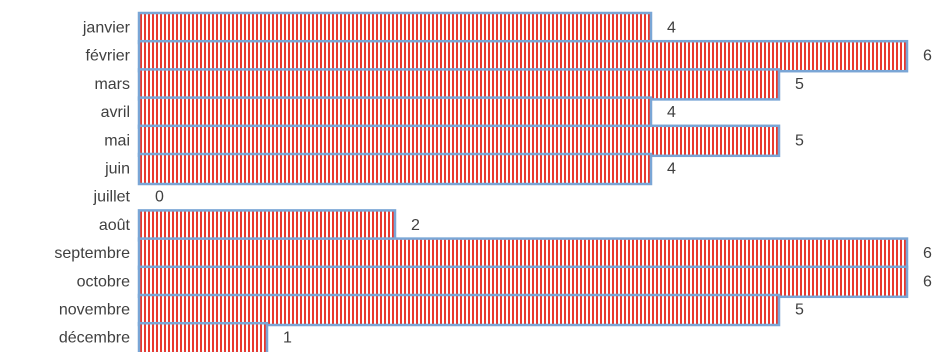 The image size is (941, 352). I want to click on value-label: 1, so click(287, 338).